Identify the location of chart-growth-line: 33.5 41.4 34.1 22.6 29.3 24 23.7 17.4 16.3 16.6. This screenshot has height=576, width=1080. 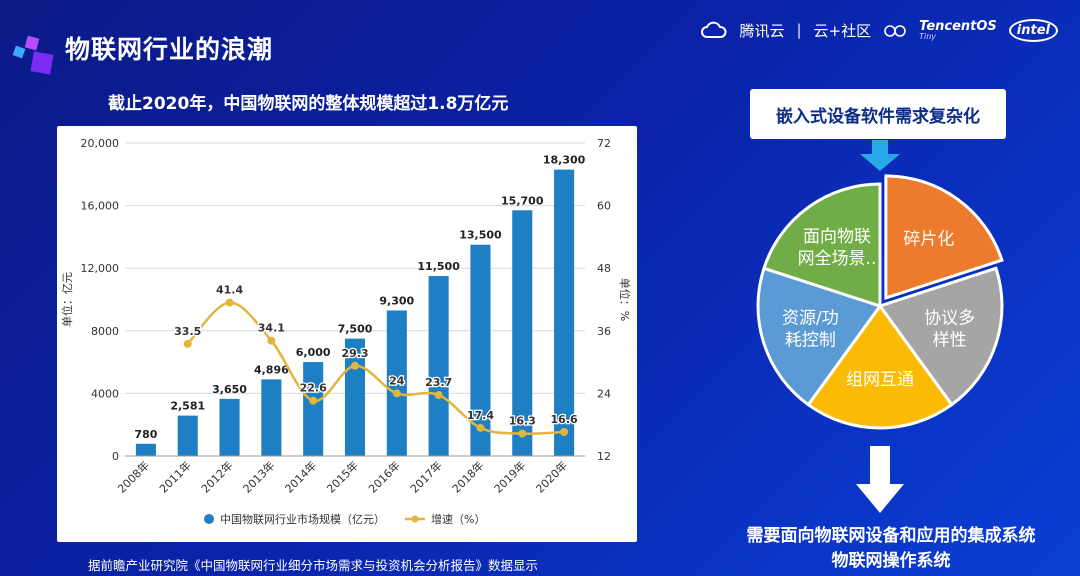
(376, 360).